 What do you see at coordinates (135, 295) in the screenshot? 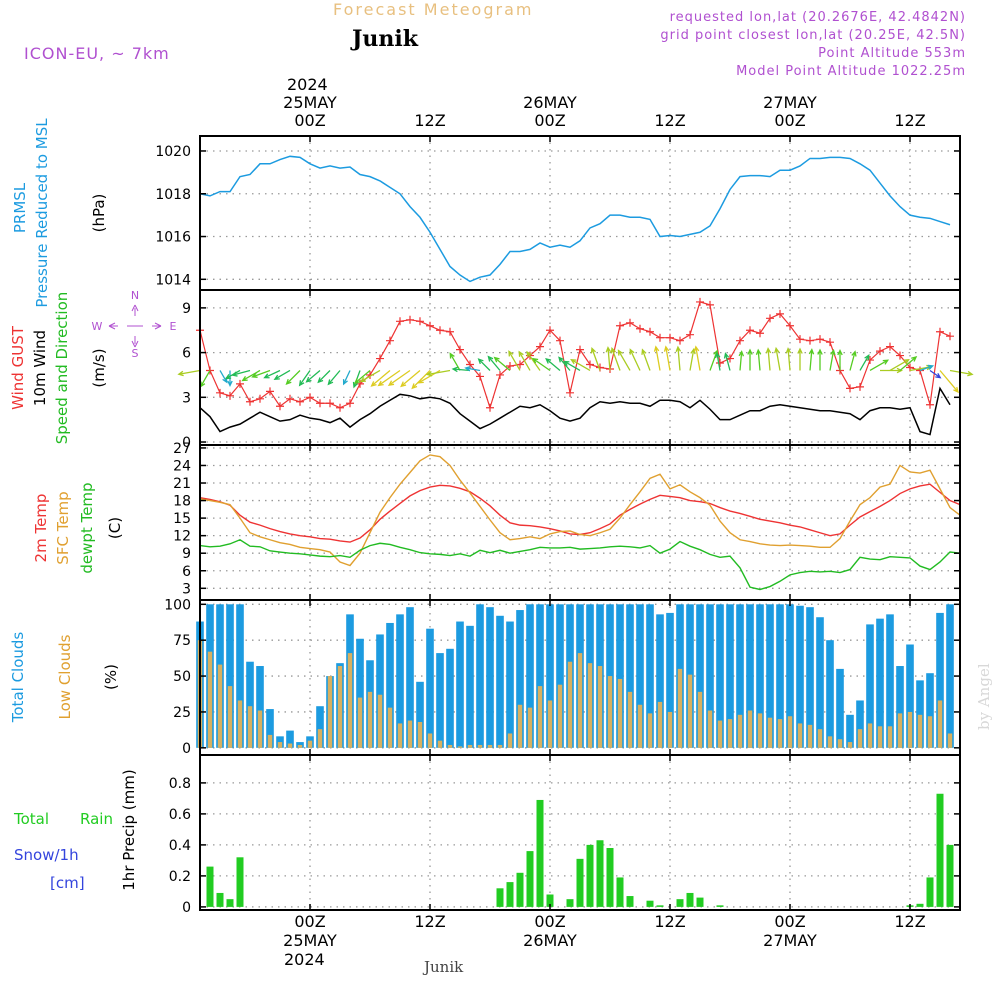
I see `compass-north: N` at bounding box center [135, 295].